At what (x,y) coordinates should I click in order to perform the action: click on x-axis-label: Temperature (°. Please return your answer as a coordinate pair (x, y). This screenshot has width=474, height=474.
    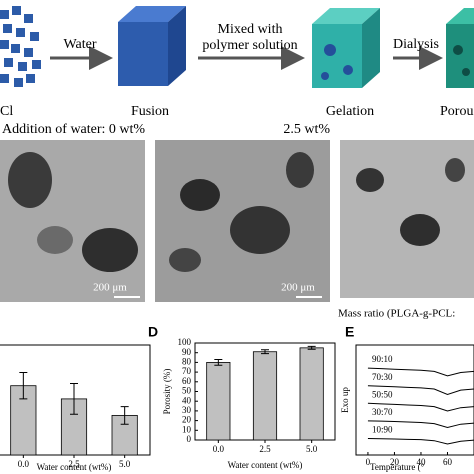
    Looking at the image, I should click on (397, 467).